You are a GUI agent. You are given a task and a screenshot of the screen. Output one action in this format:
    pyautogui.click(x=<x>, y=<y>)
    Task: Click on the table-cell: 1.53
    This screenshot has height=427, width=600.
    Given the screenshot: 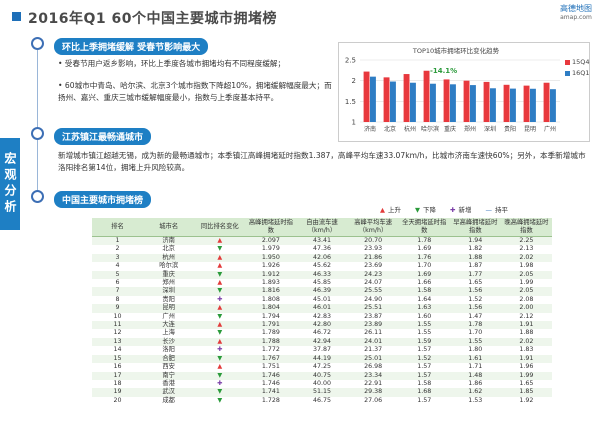 What is the action you would take?
    pyautogui.click(x=475, y=400)
    